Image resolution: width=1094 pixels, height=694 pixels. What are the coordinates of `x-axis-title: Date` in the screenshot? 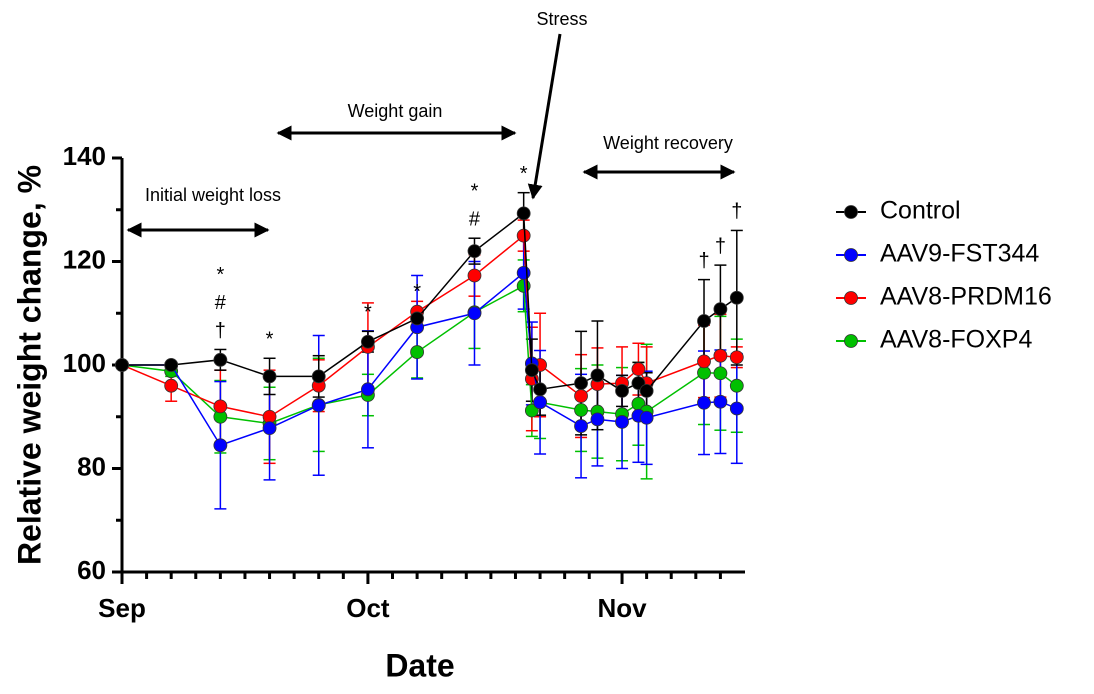 It's located at (419, 665).